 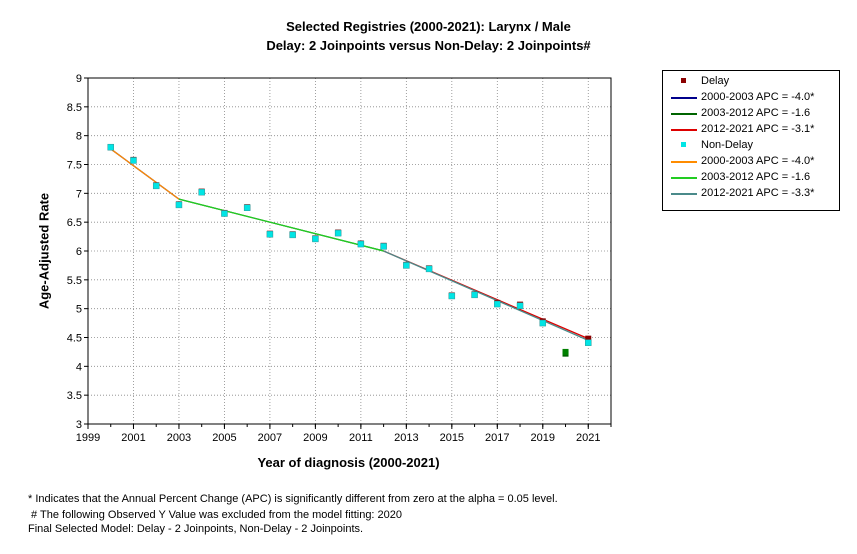 What do you see at coordinates (79, 137) in the screenshot?
I see `y-tick-label: 8` at bounding box center [79, 137].